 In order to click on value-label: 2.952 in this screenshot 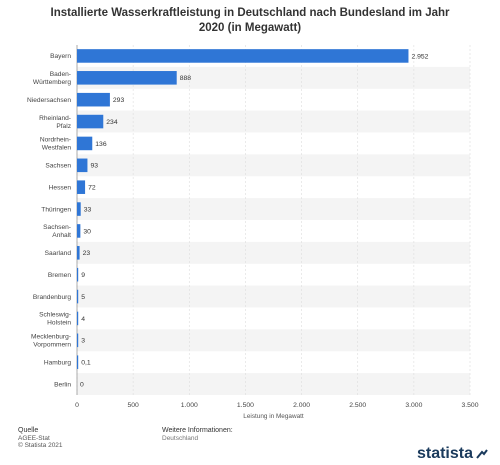, I will do `click(419, 56)`.